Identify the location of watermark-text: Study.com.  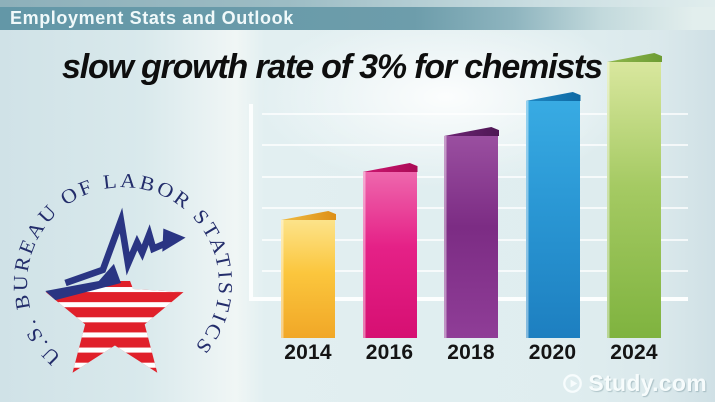
(647, 383).